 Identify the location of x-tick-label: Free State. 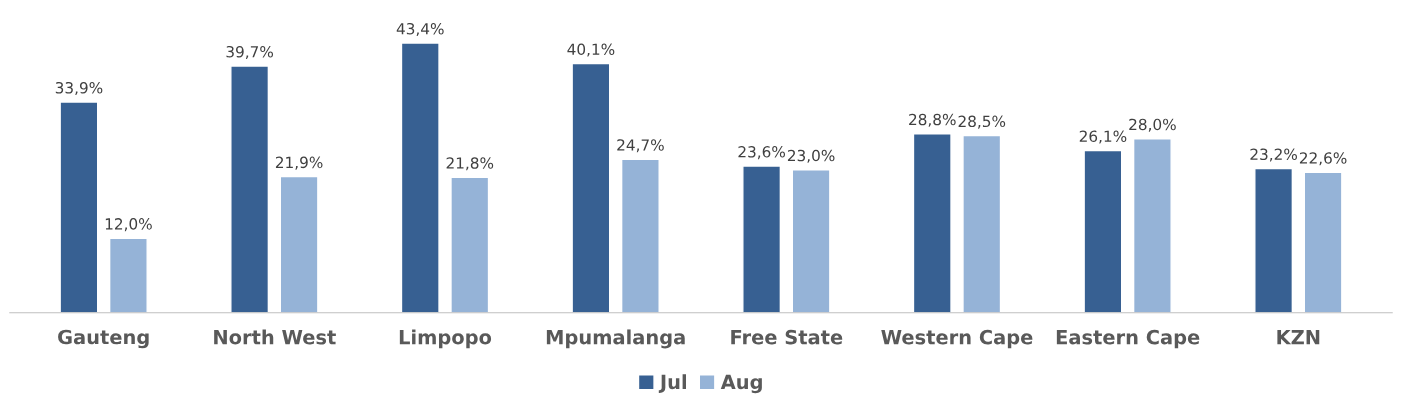
(787, 337).